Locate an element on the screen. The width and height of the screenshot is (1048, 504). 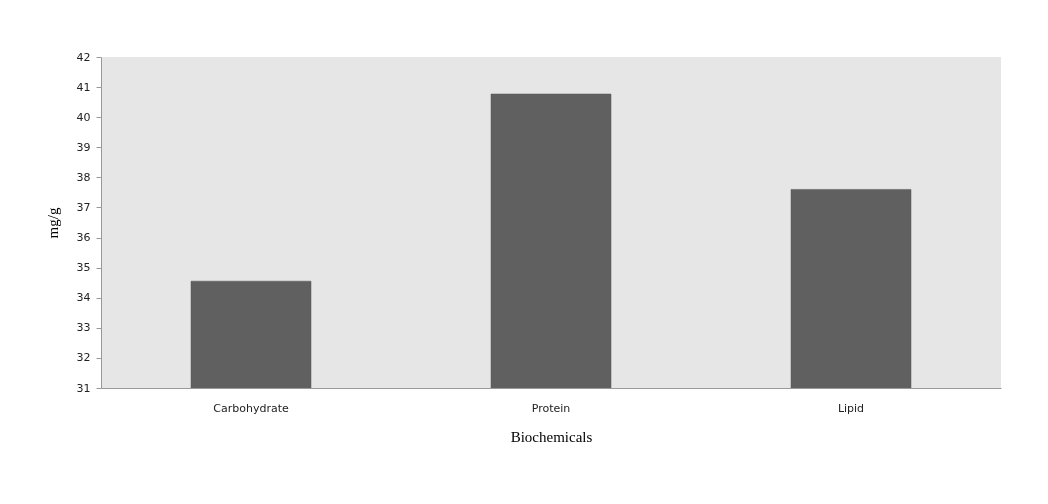
x-axis-title: Biochemicals is located at coordinates (551, 436).